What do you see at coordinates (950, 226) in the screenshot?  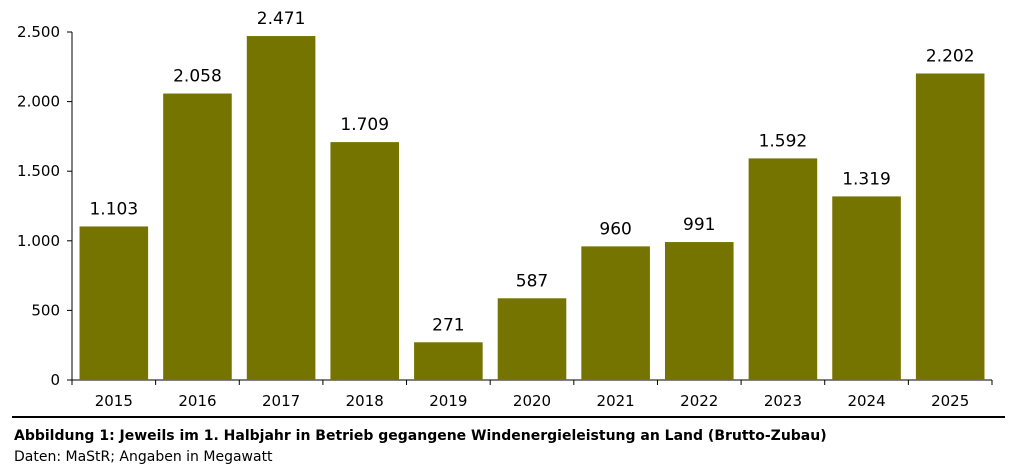 I see `bar-2025` at bounding box center [950, 226].